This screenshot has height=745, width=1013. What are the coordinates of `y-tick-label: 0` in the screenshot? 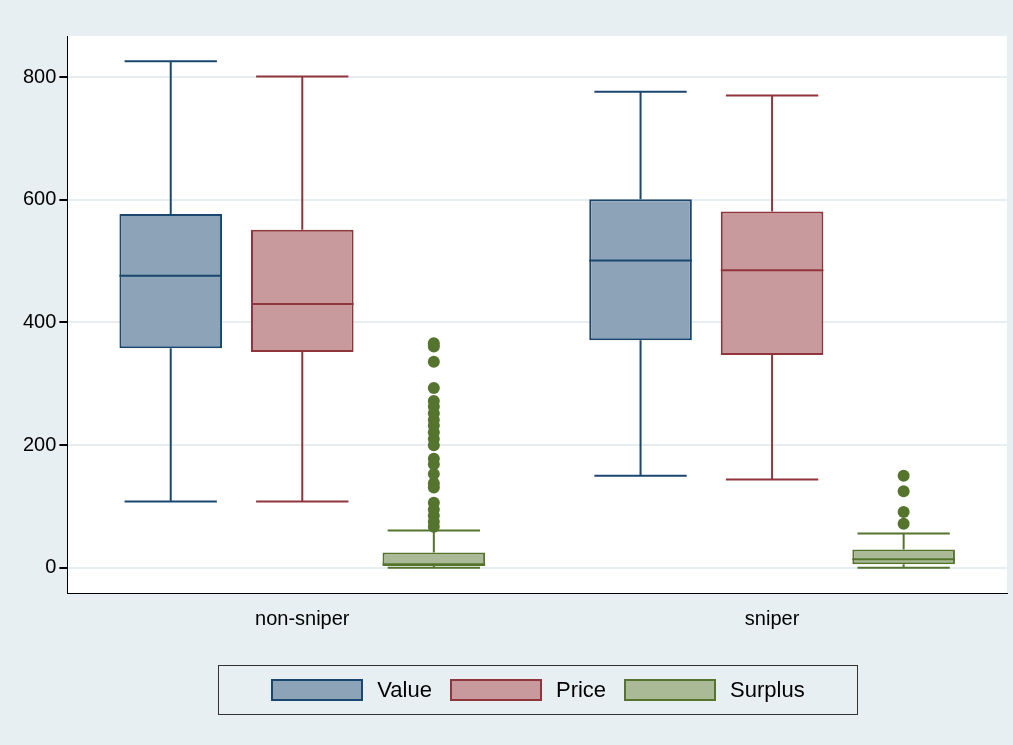 It's located at (51, 566).